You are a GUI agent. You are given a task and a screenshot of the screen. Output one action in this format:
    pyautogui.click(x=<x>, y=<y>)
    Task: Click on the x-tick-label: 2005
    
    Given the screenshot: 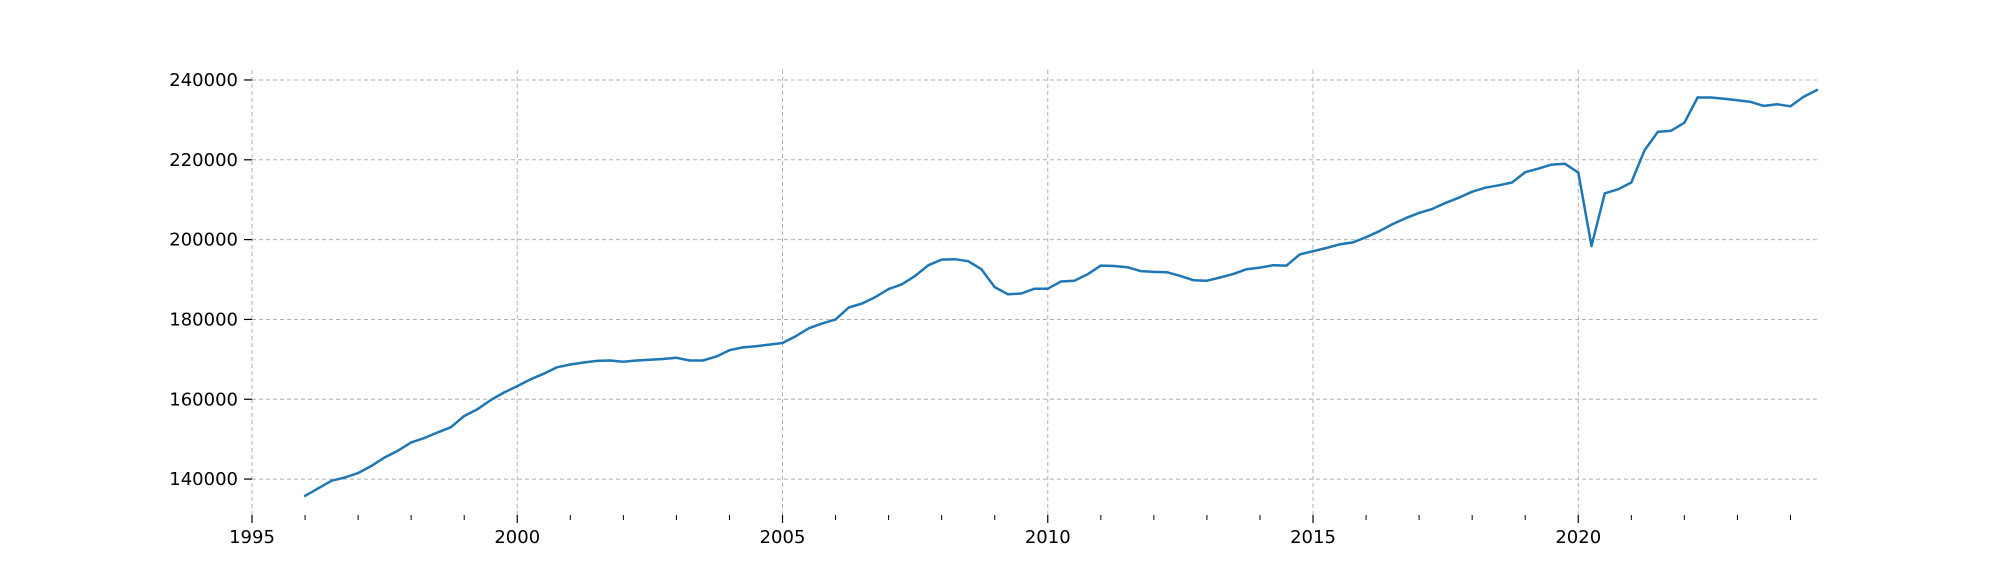 What is the action you would take?
    pyautogui.click(x=783, y=537)
    